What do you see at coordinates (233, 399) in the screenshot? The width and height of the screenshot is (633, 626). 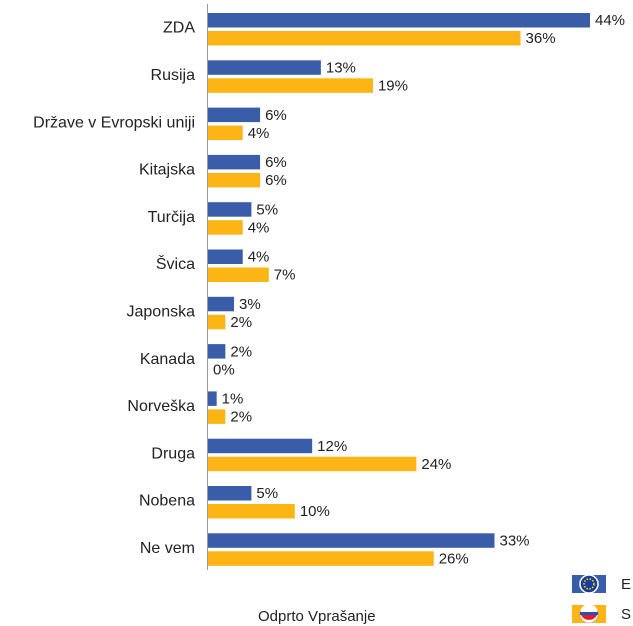 I see `value-label: 1%` at bounding box center [233, 399].